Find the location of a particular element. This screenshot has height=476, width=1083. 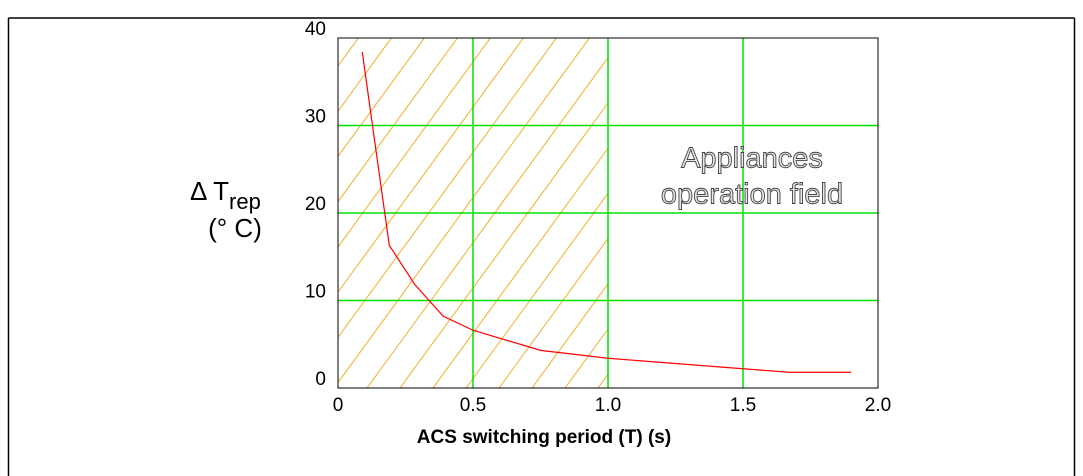

y-label-main: Δ T is located at coordinates (209, 191).